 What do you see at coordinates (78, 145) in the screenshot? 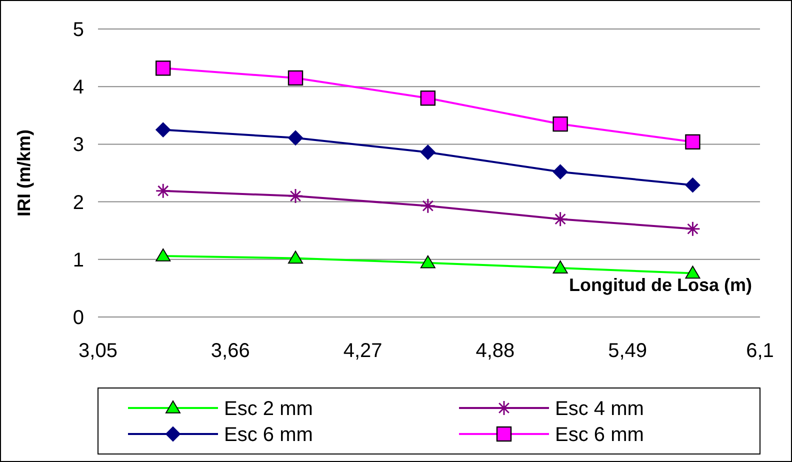
I see `y-tick-label: 3` at bounding box center [78, 145].